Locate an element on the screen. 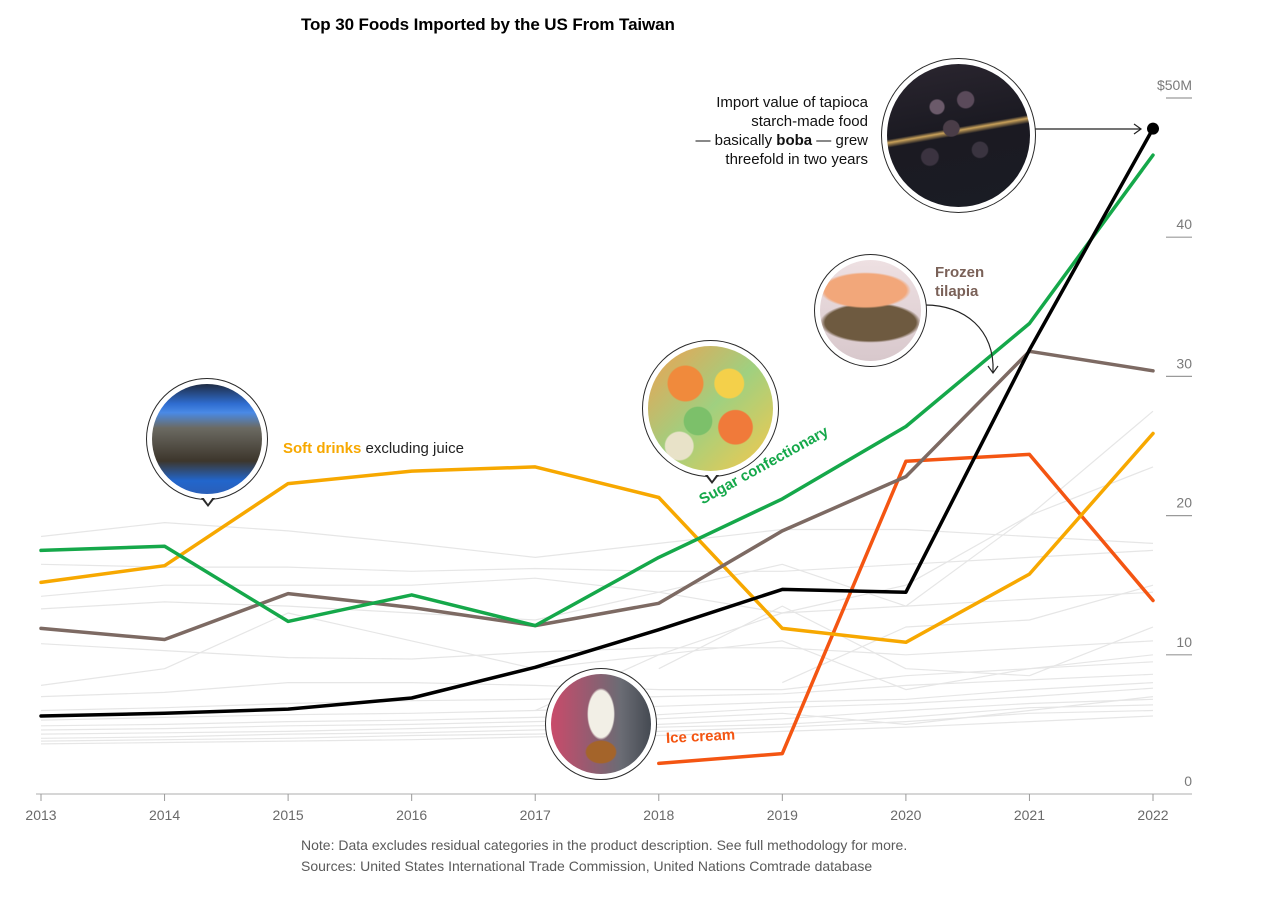  y-axis: 0 10 20 30 40 $50M is located at coordinates (1174, 433).